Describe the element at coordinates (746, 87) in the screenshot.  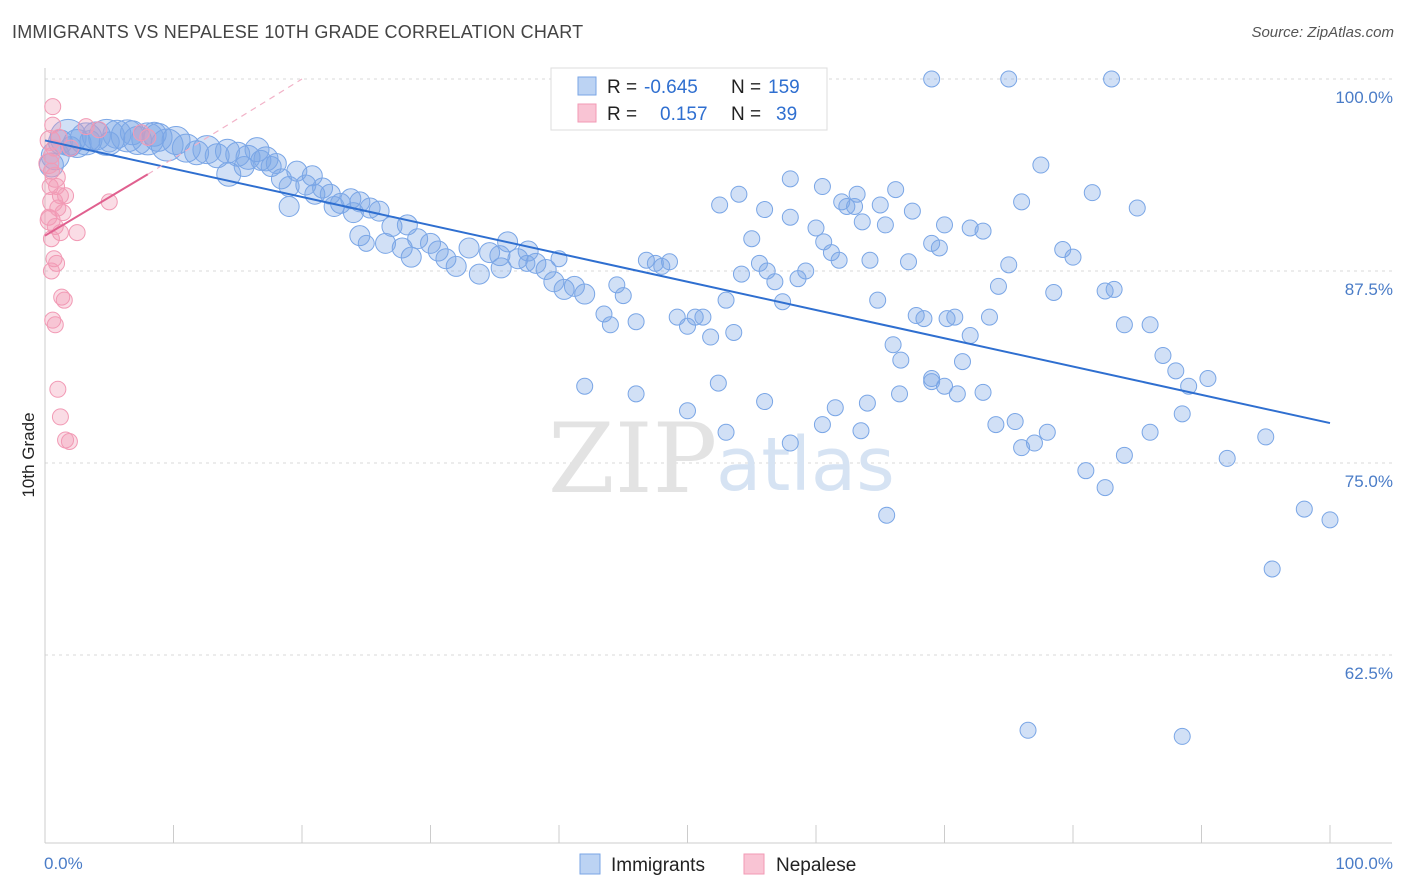
I see `legend-n-label-1: N =` at that location.